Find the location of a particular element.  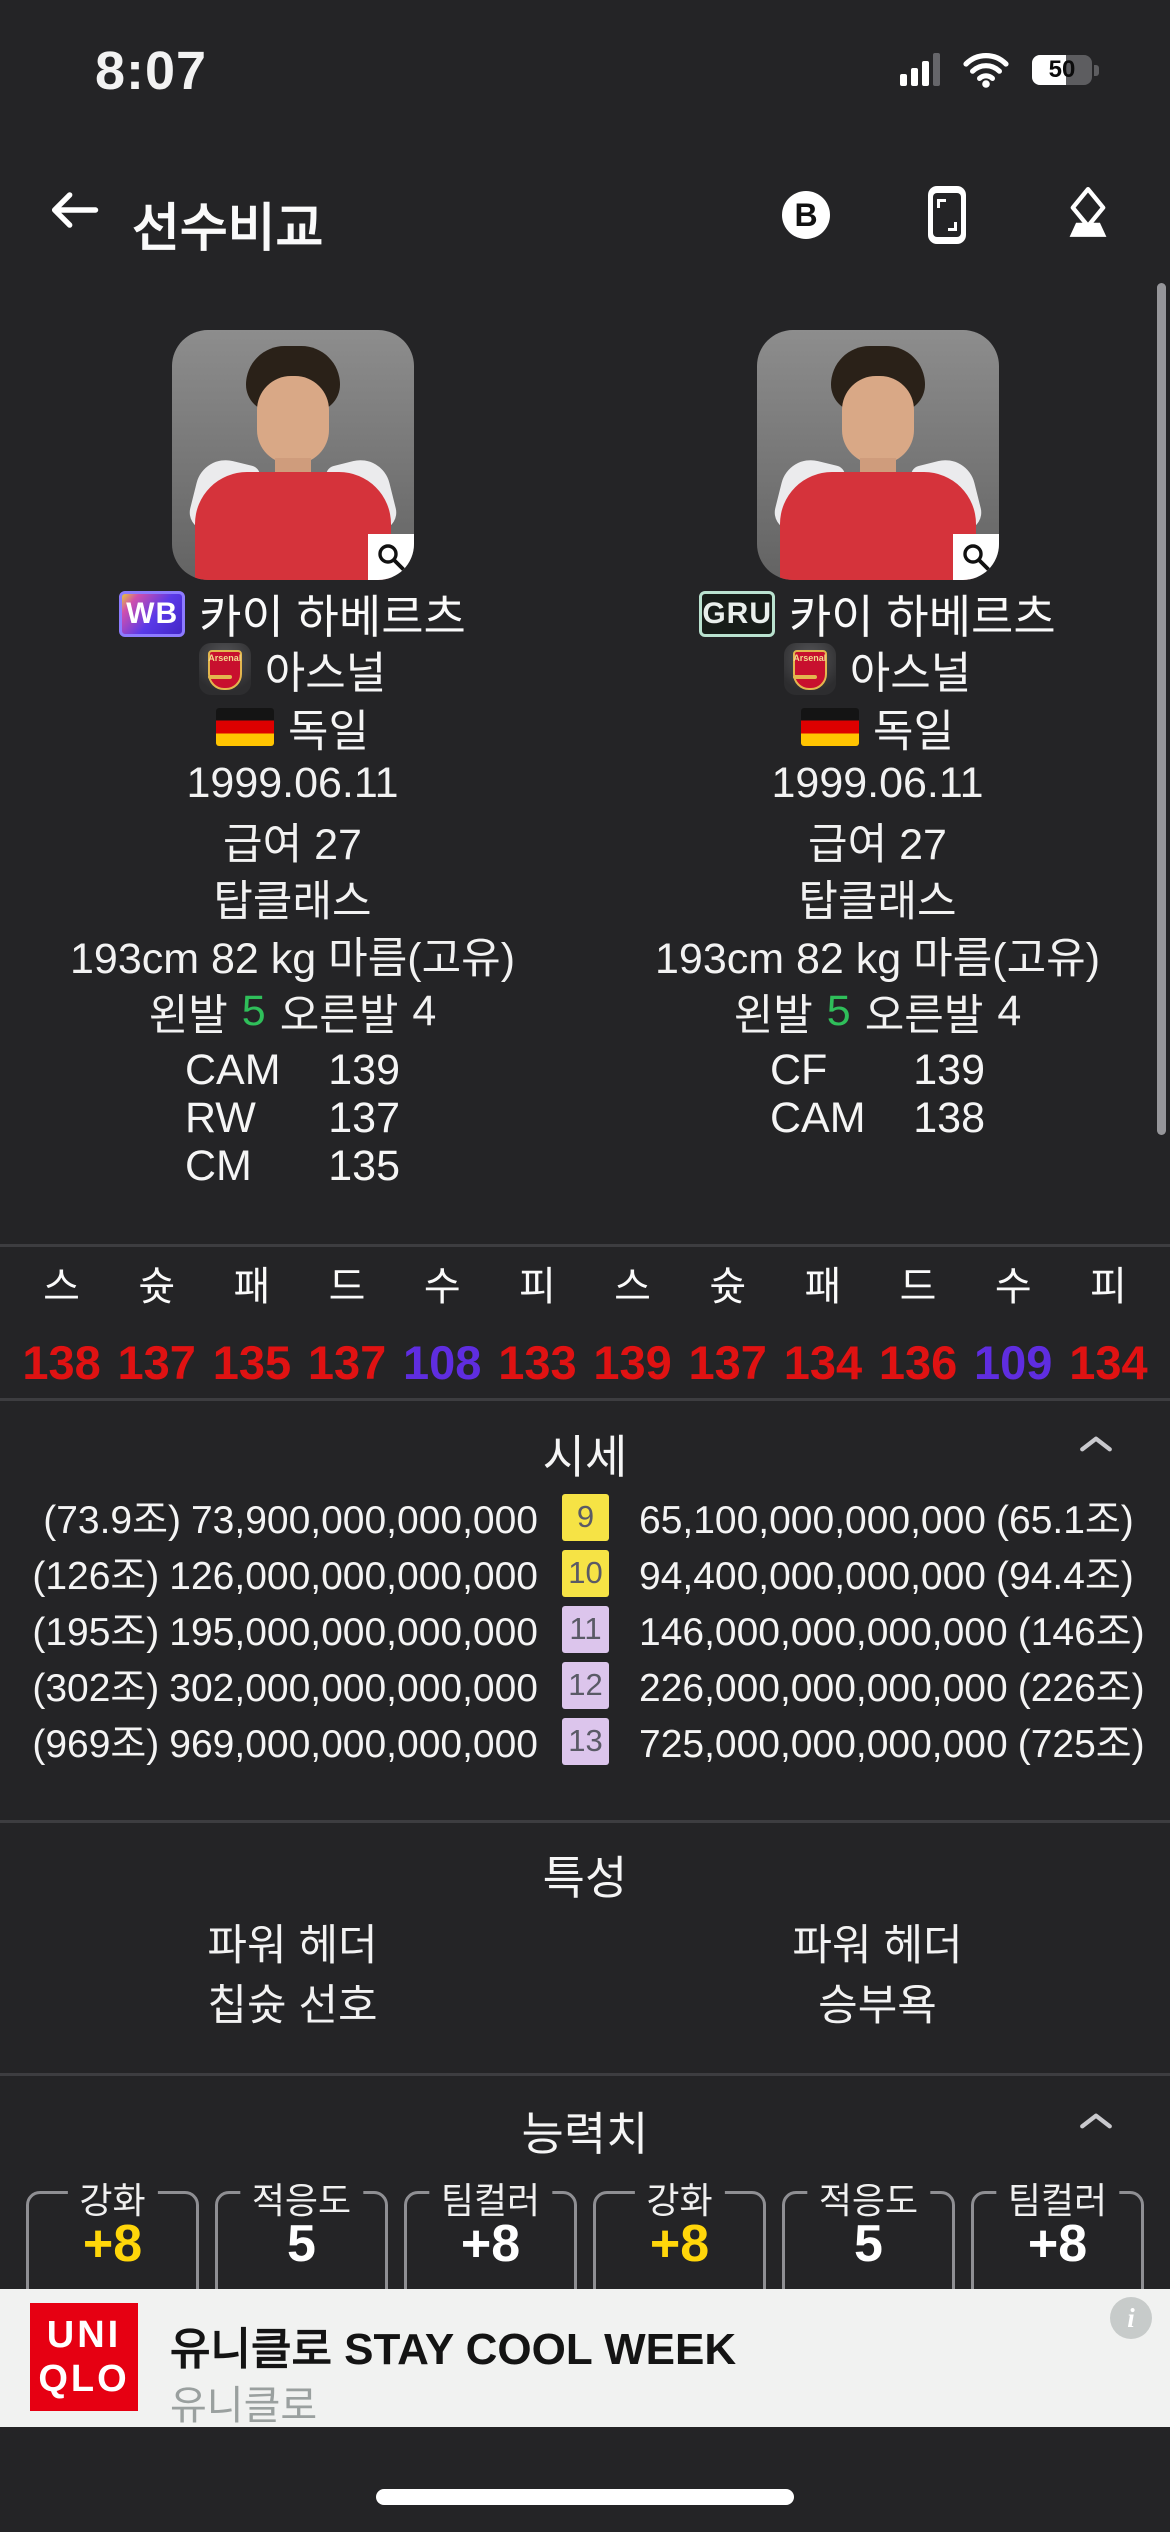

device-screenshot-icon is located at coordinates (947, 215).